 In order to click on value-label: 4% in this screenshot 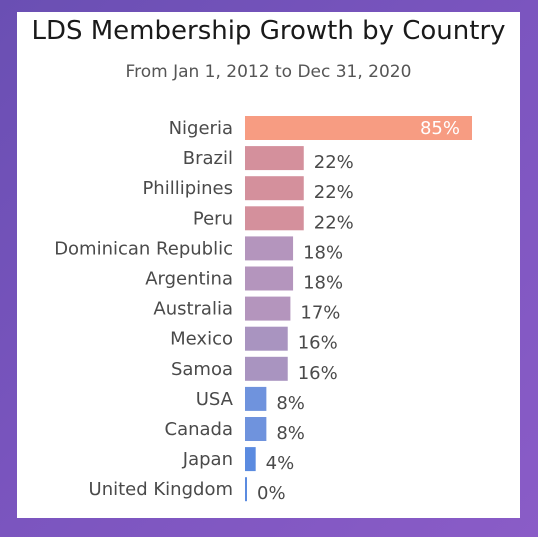, I will do `click(280, 463)`.